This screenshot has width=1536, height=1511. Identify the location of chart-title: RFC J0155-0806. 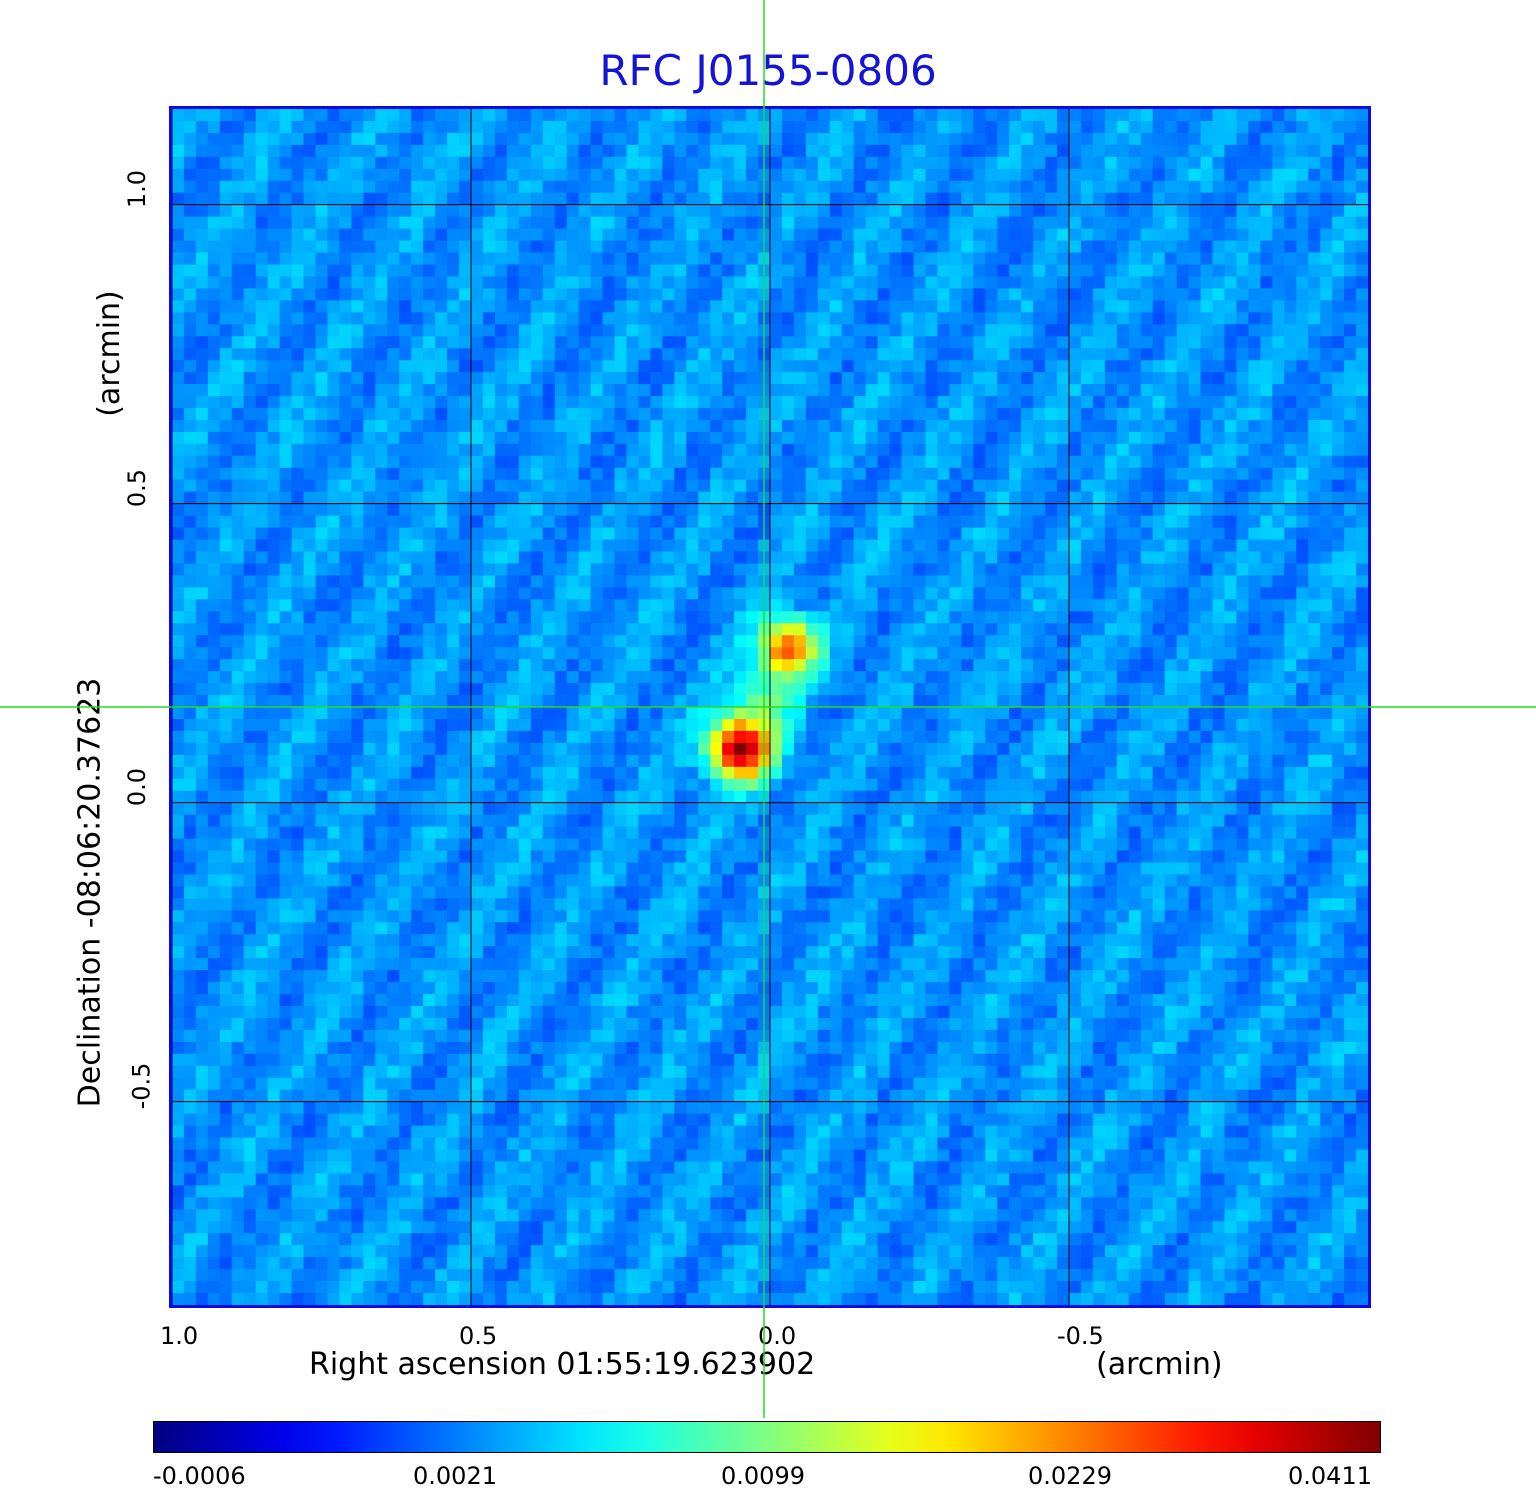
(768, 70).